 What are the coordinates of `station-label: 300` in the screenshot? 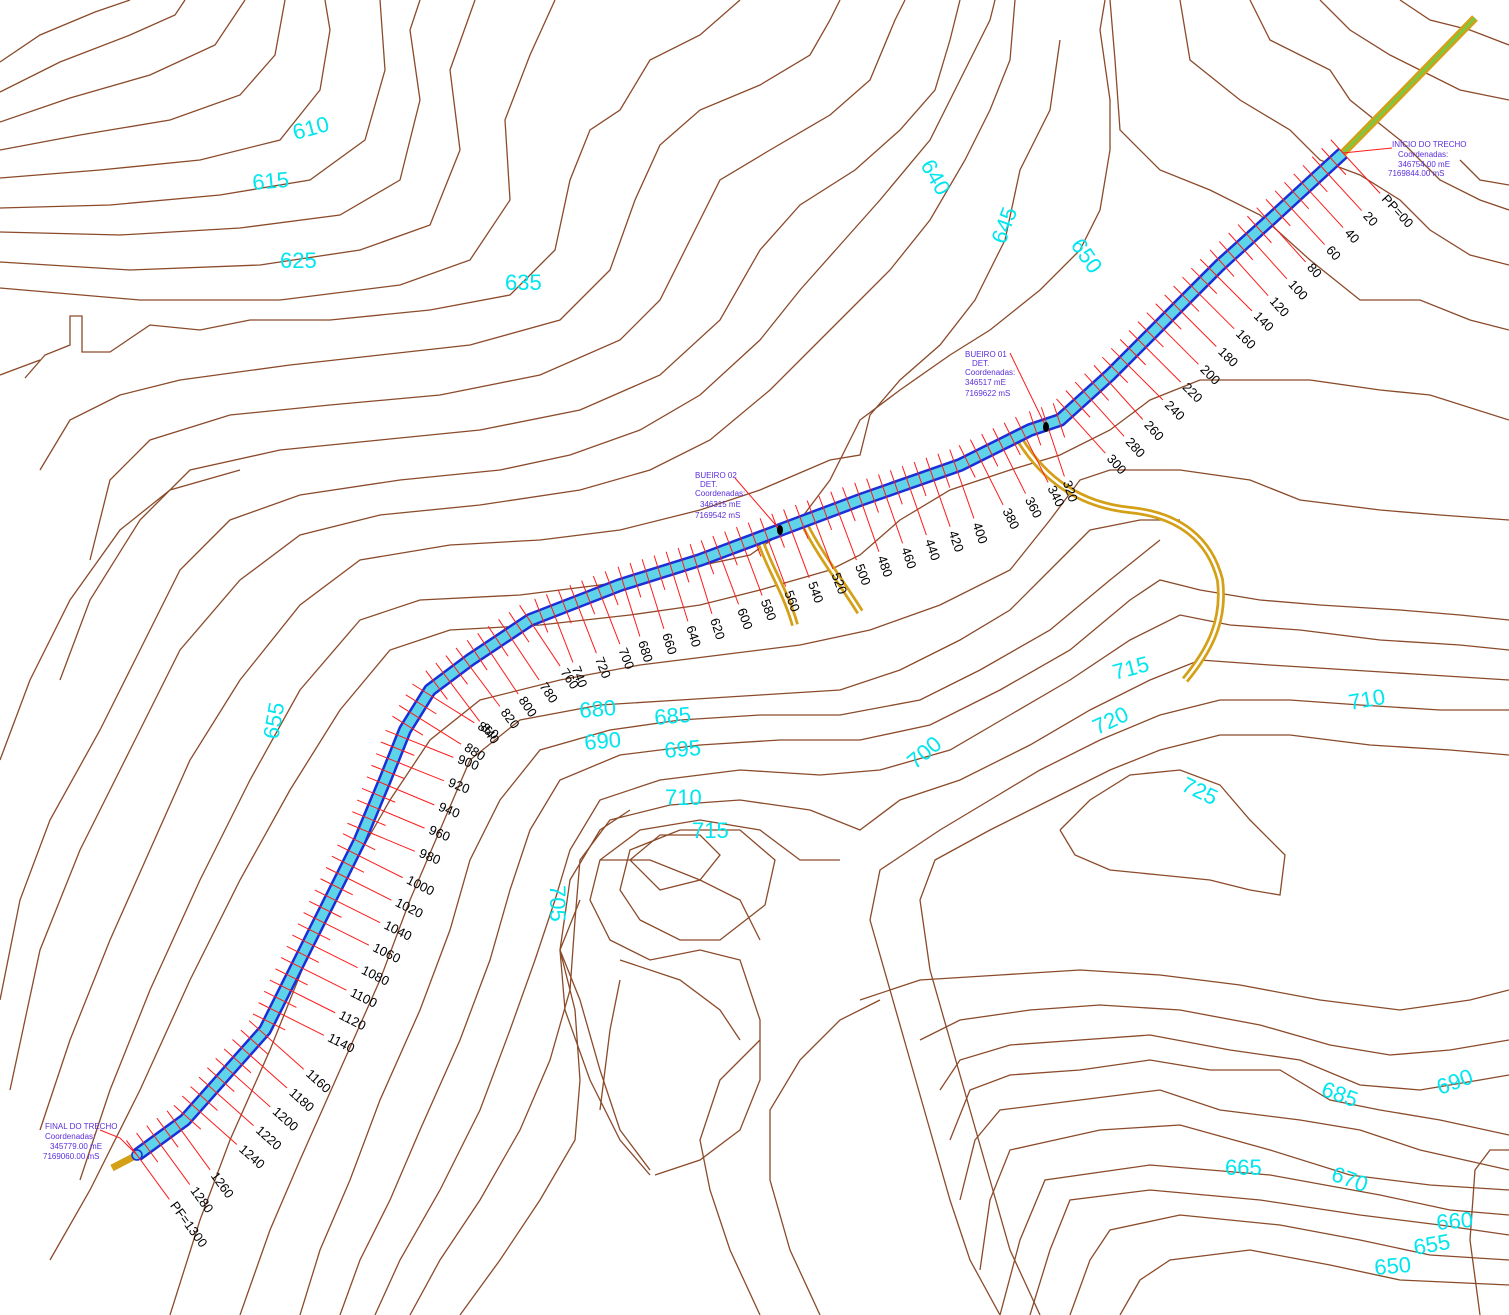 It's located at (1117, 464).